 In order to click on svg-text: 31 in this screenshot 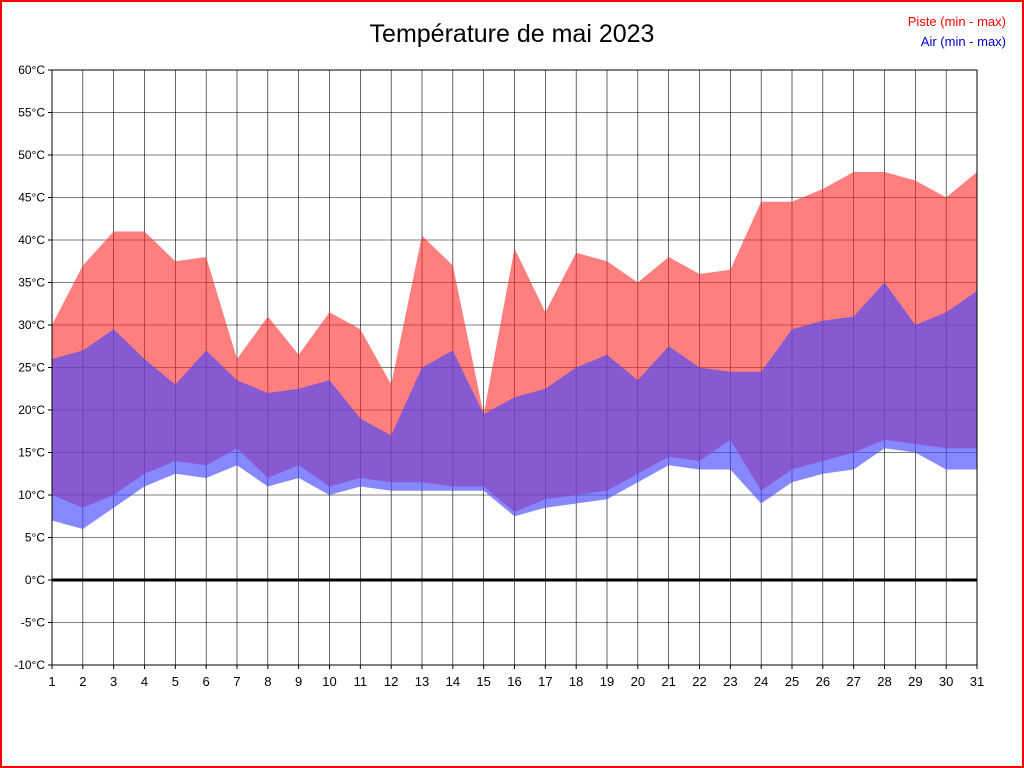, I will do `click(977, 681)`.